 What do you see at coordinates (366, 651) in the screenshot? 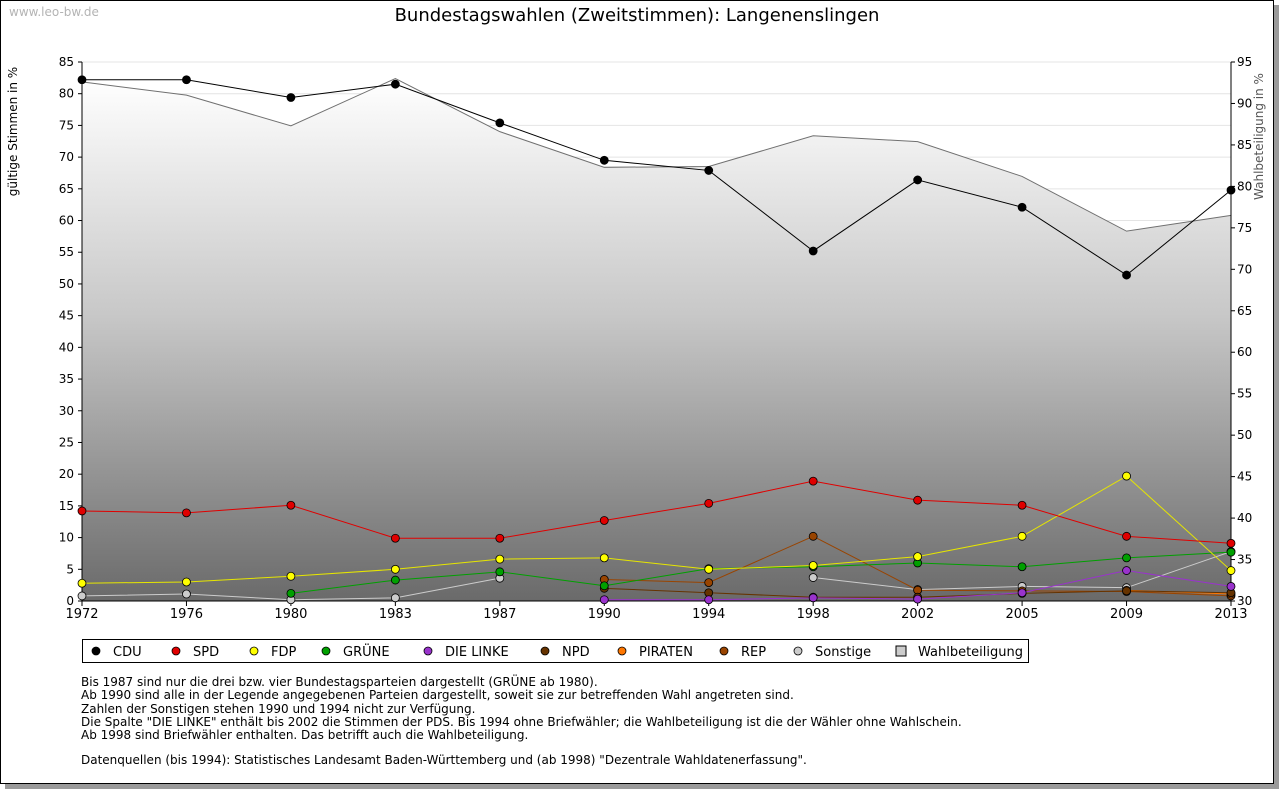
I see `legend-label: GRÜNE` at bounding box center [366, 651].